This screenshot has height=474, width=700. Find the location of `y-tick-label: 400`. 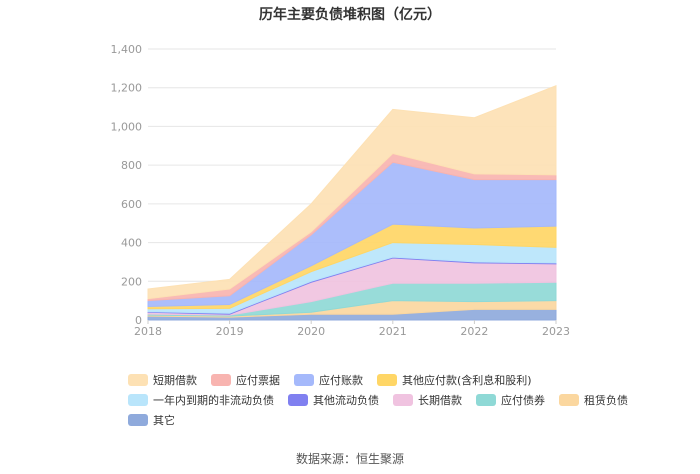

y-tick-label: 400 is located at coordinates (131, 243).